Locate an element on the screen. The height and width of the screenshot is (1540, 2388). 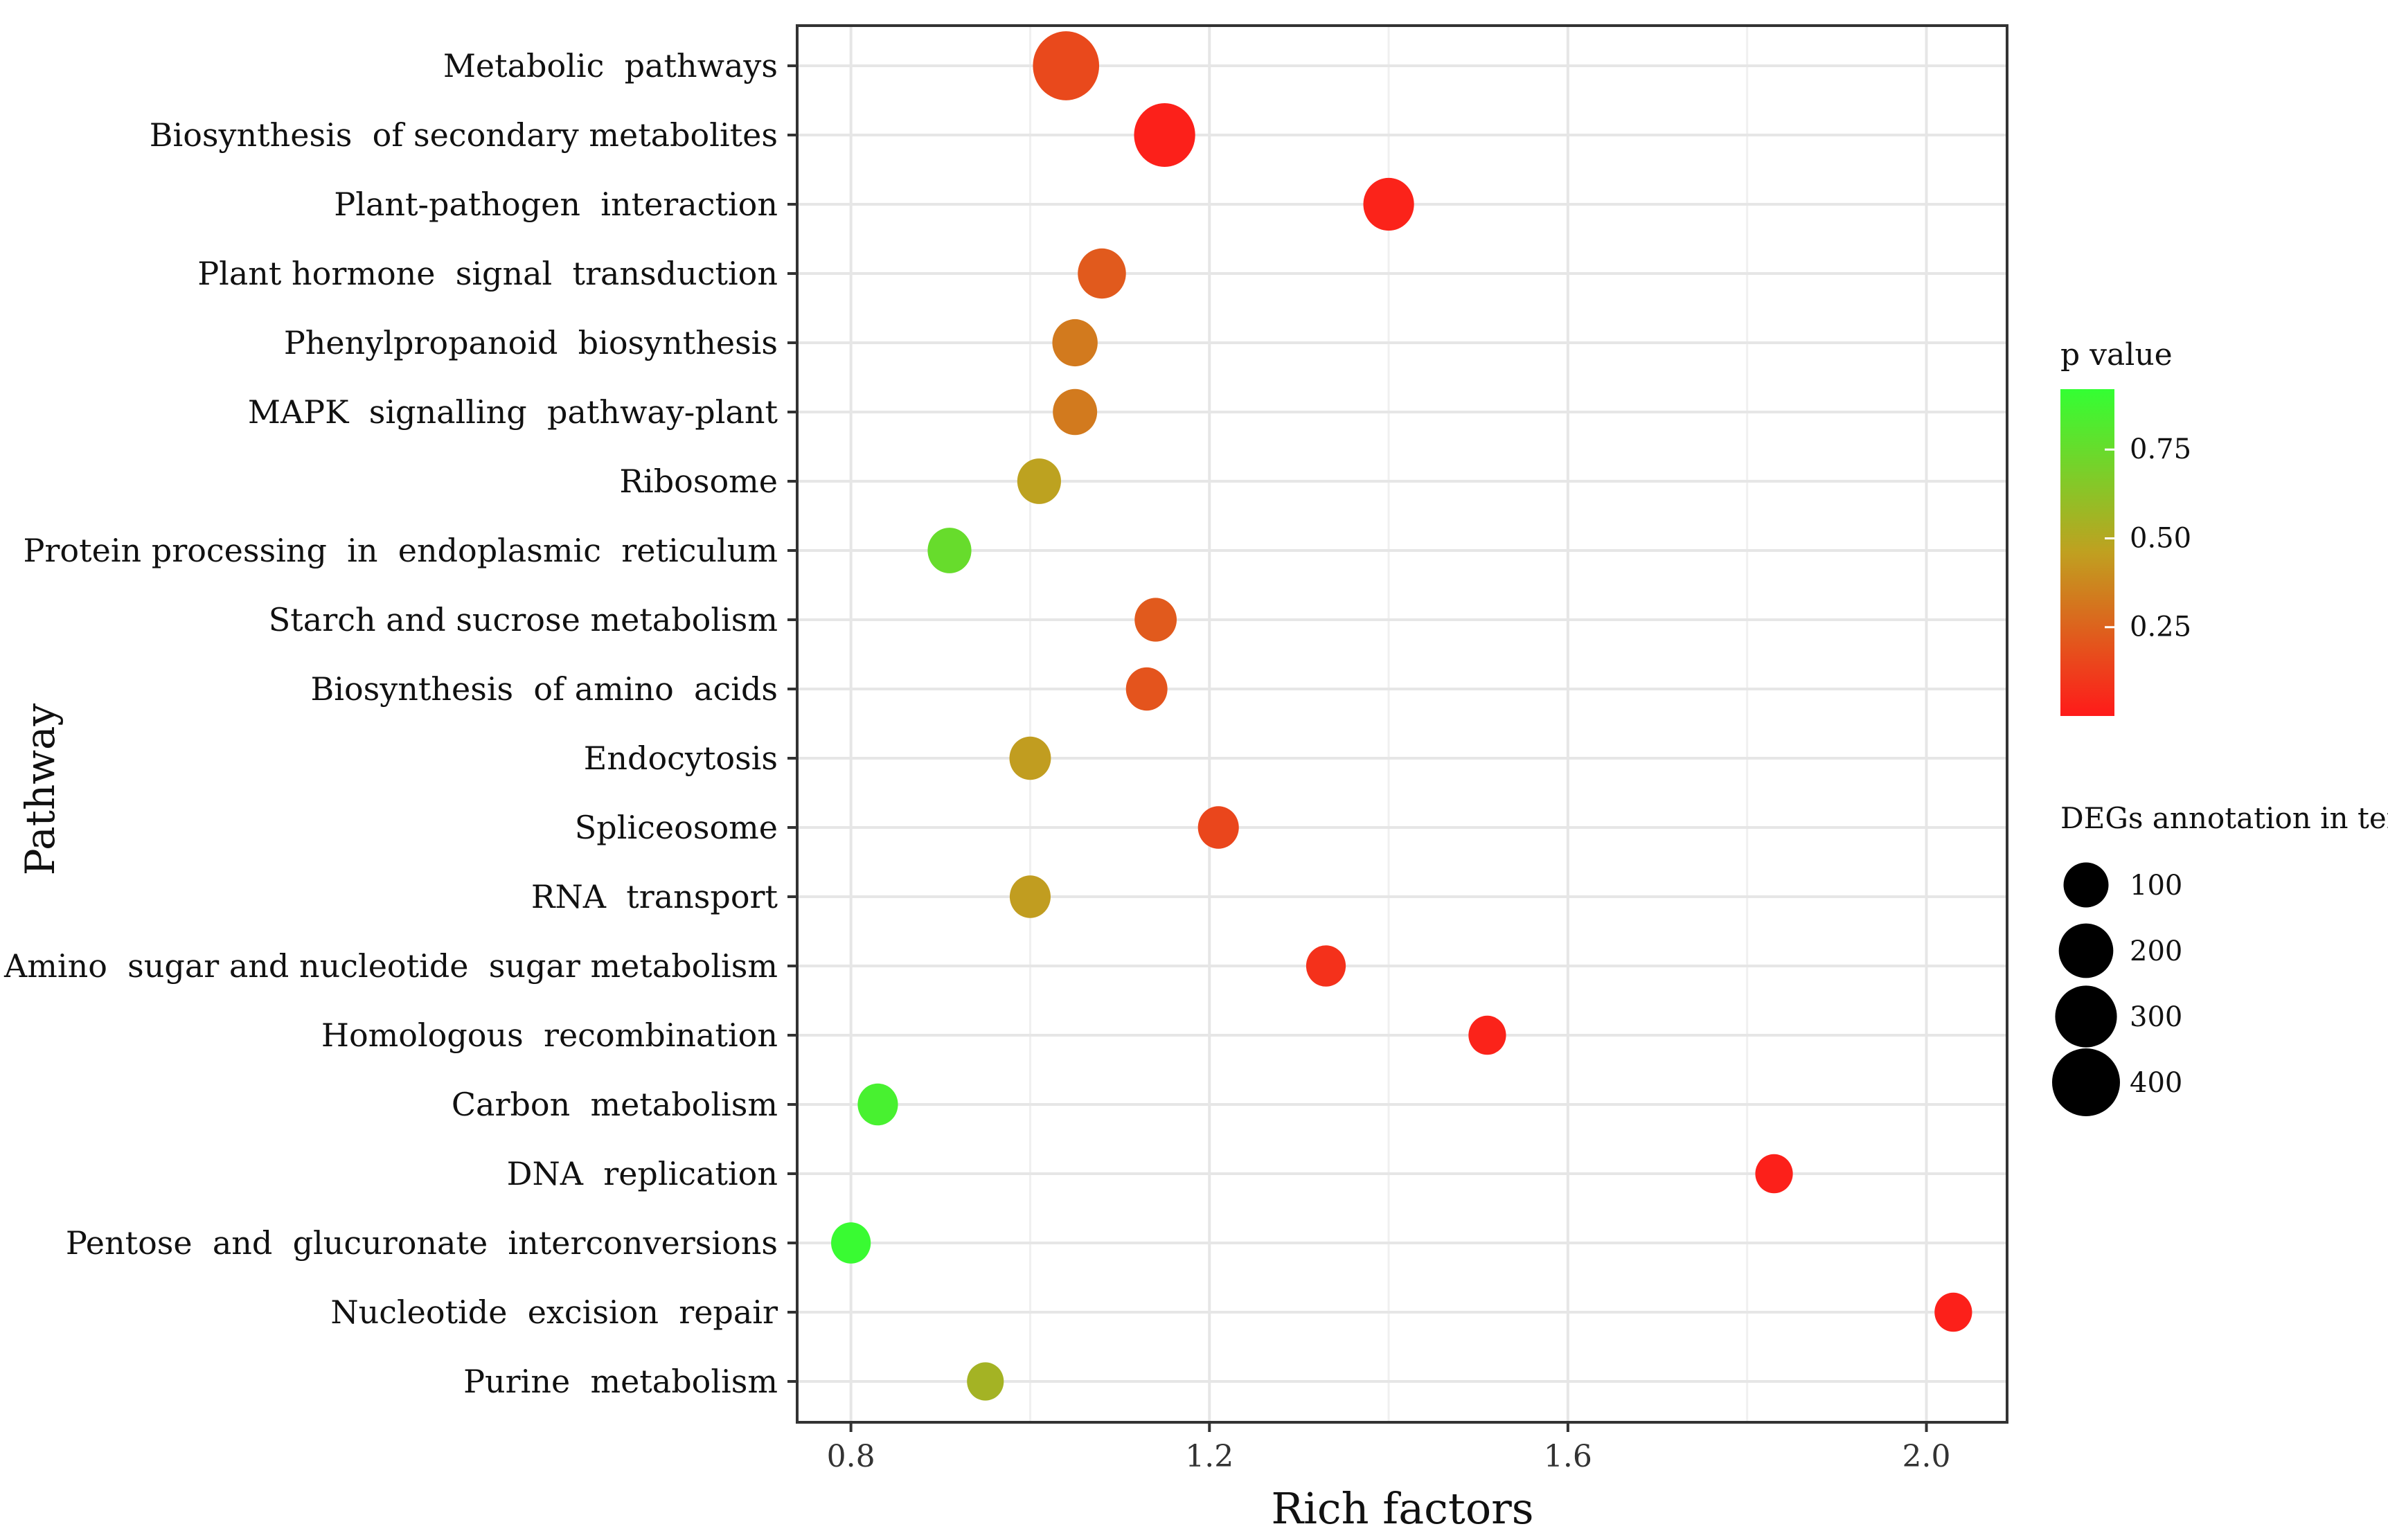
y-tick-label: Biosynthesis of secondary metabolites is located at coordinates (464, 135).